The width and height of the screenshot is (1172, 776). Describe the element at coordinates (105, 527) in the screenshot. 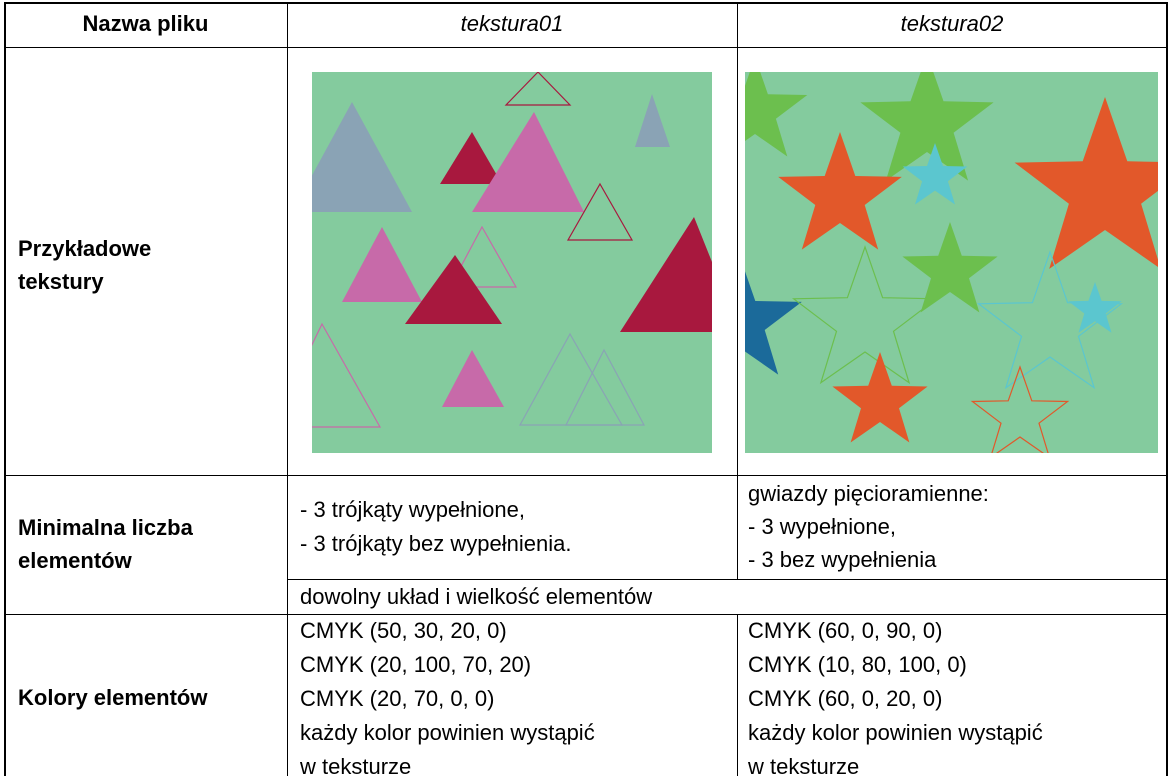

I see `text-line: Minimalna liczba` at that location.